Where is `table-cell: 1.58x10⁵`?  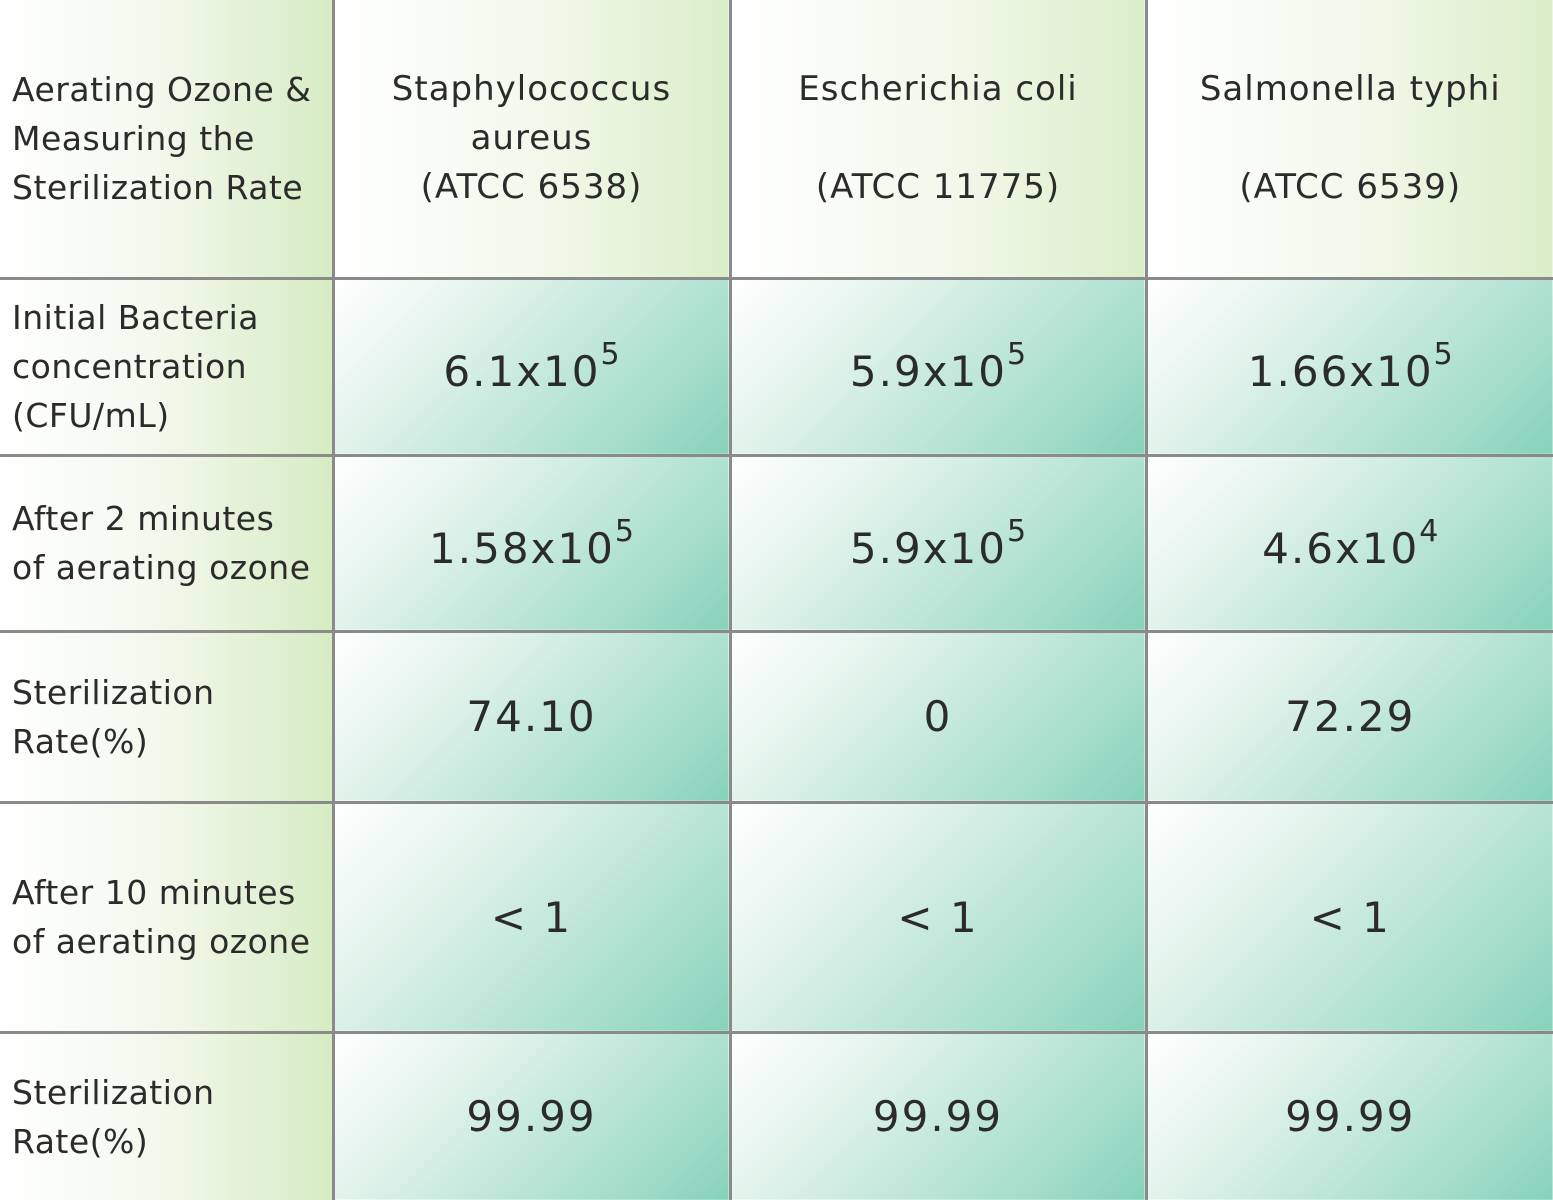
table-cell: 1.58x10⁵ is located at coordinates (531, 543).